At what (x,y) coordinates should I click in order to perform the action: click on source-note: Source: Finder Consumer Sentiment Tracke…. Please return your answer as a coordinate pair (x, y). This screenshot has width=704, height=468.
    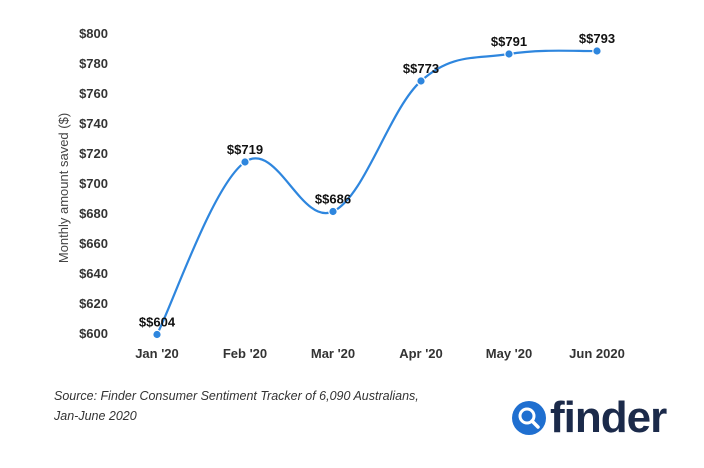
    Looking at the image, I should click on (264, 406).